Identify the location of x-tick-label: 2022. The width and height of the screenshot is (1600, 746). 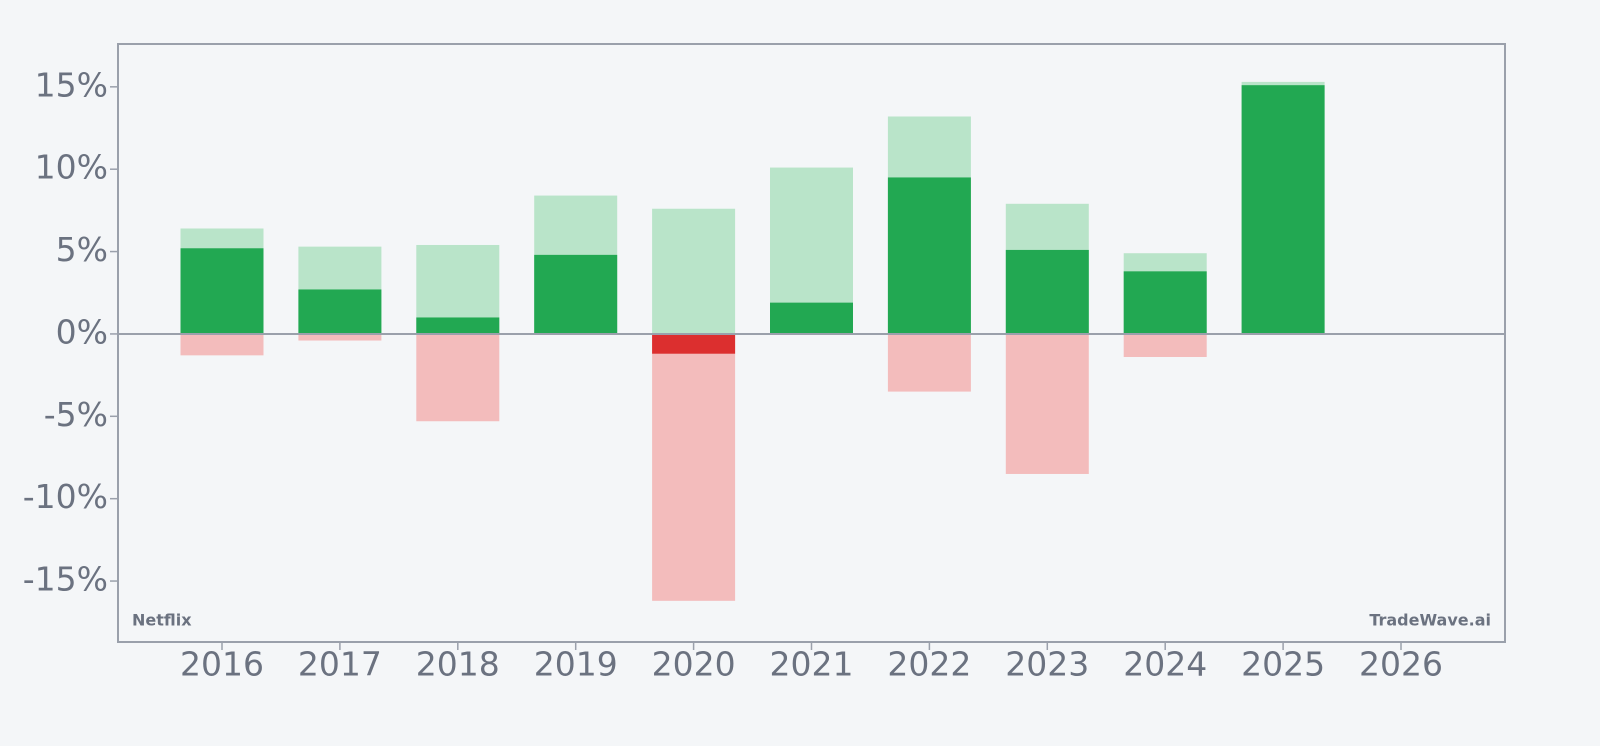
(929, 664).